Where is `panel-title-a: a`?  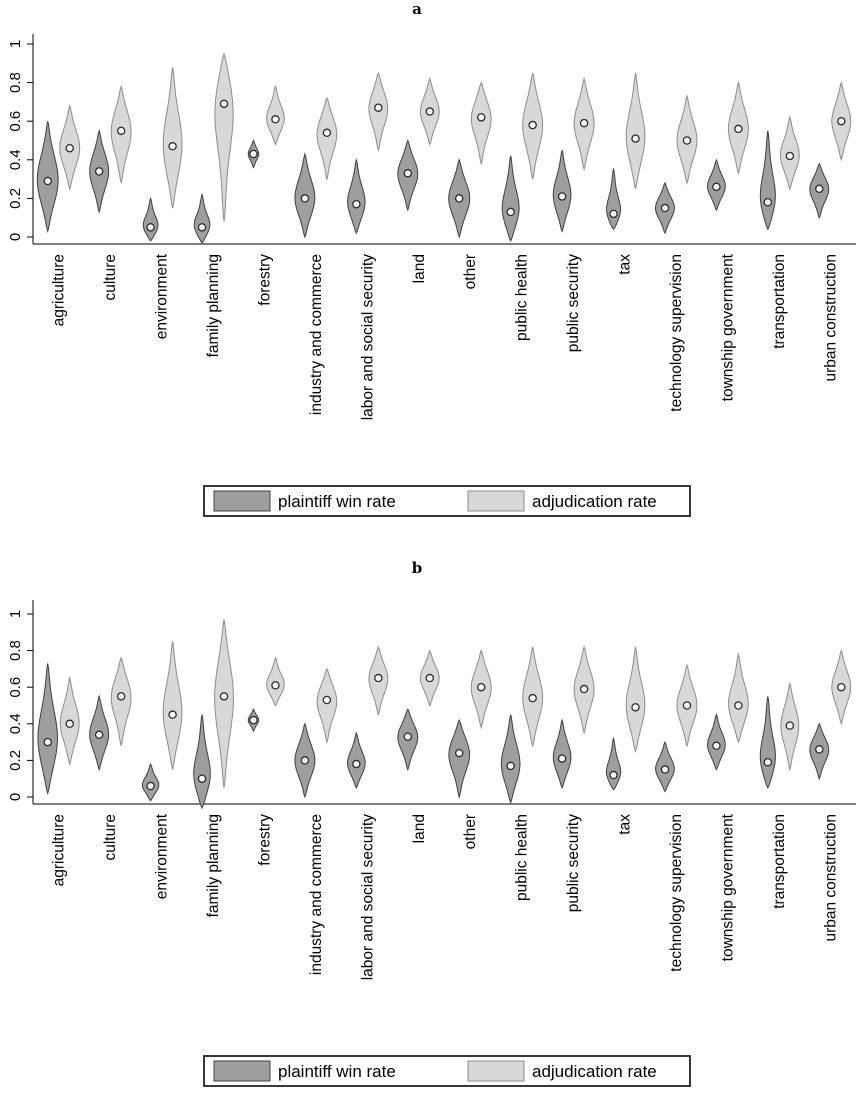 panel-title-a: a is located at coordinates (417, 9).